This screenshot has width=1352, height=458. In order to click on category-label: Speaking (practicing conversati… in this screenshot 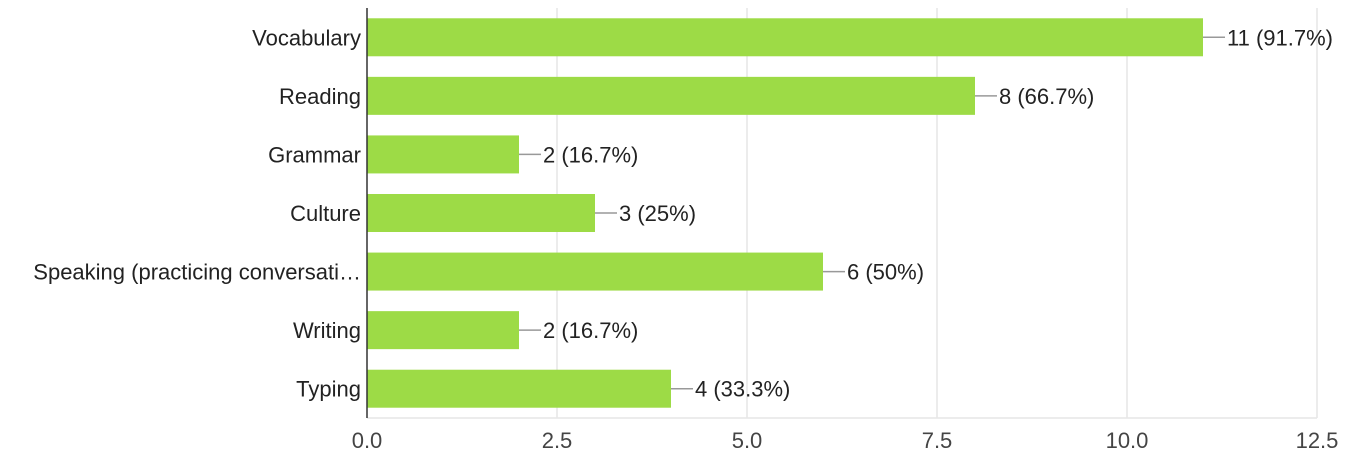, I will do `click(197, 272)`.